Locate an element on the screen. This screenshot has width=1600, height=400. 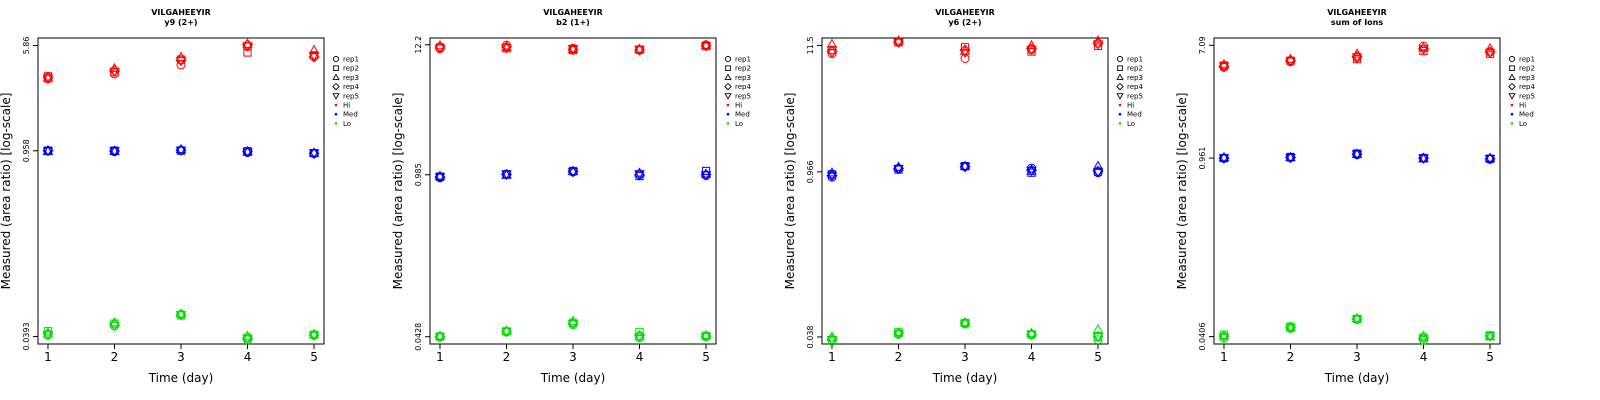
point-med-day2-rep3 is located at coordinates (114, 150).